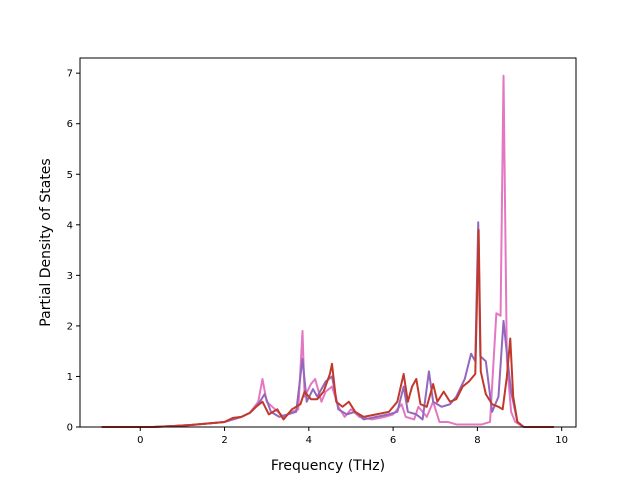 The width and height of the screenshot is (640, 480). What do you see at coordinates (328, 466) in the screenshot?
I see `x-axis-label: Frequency (THz)` at bounding box center [328, 466].